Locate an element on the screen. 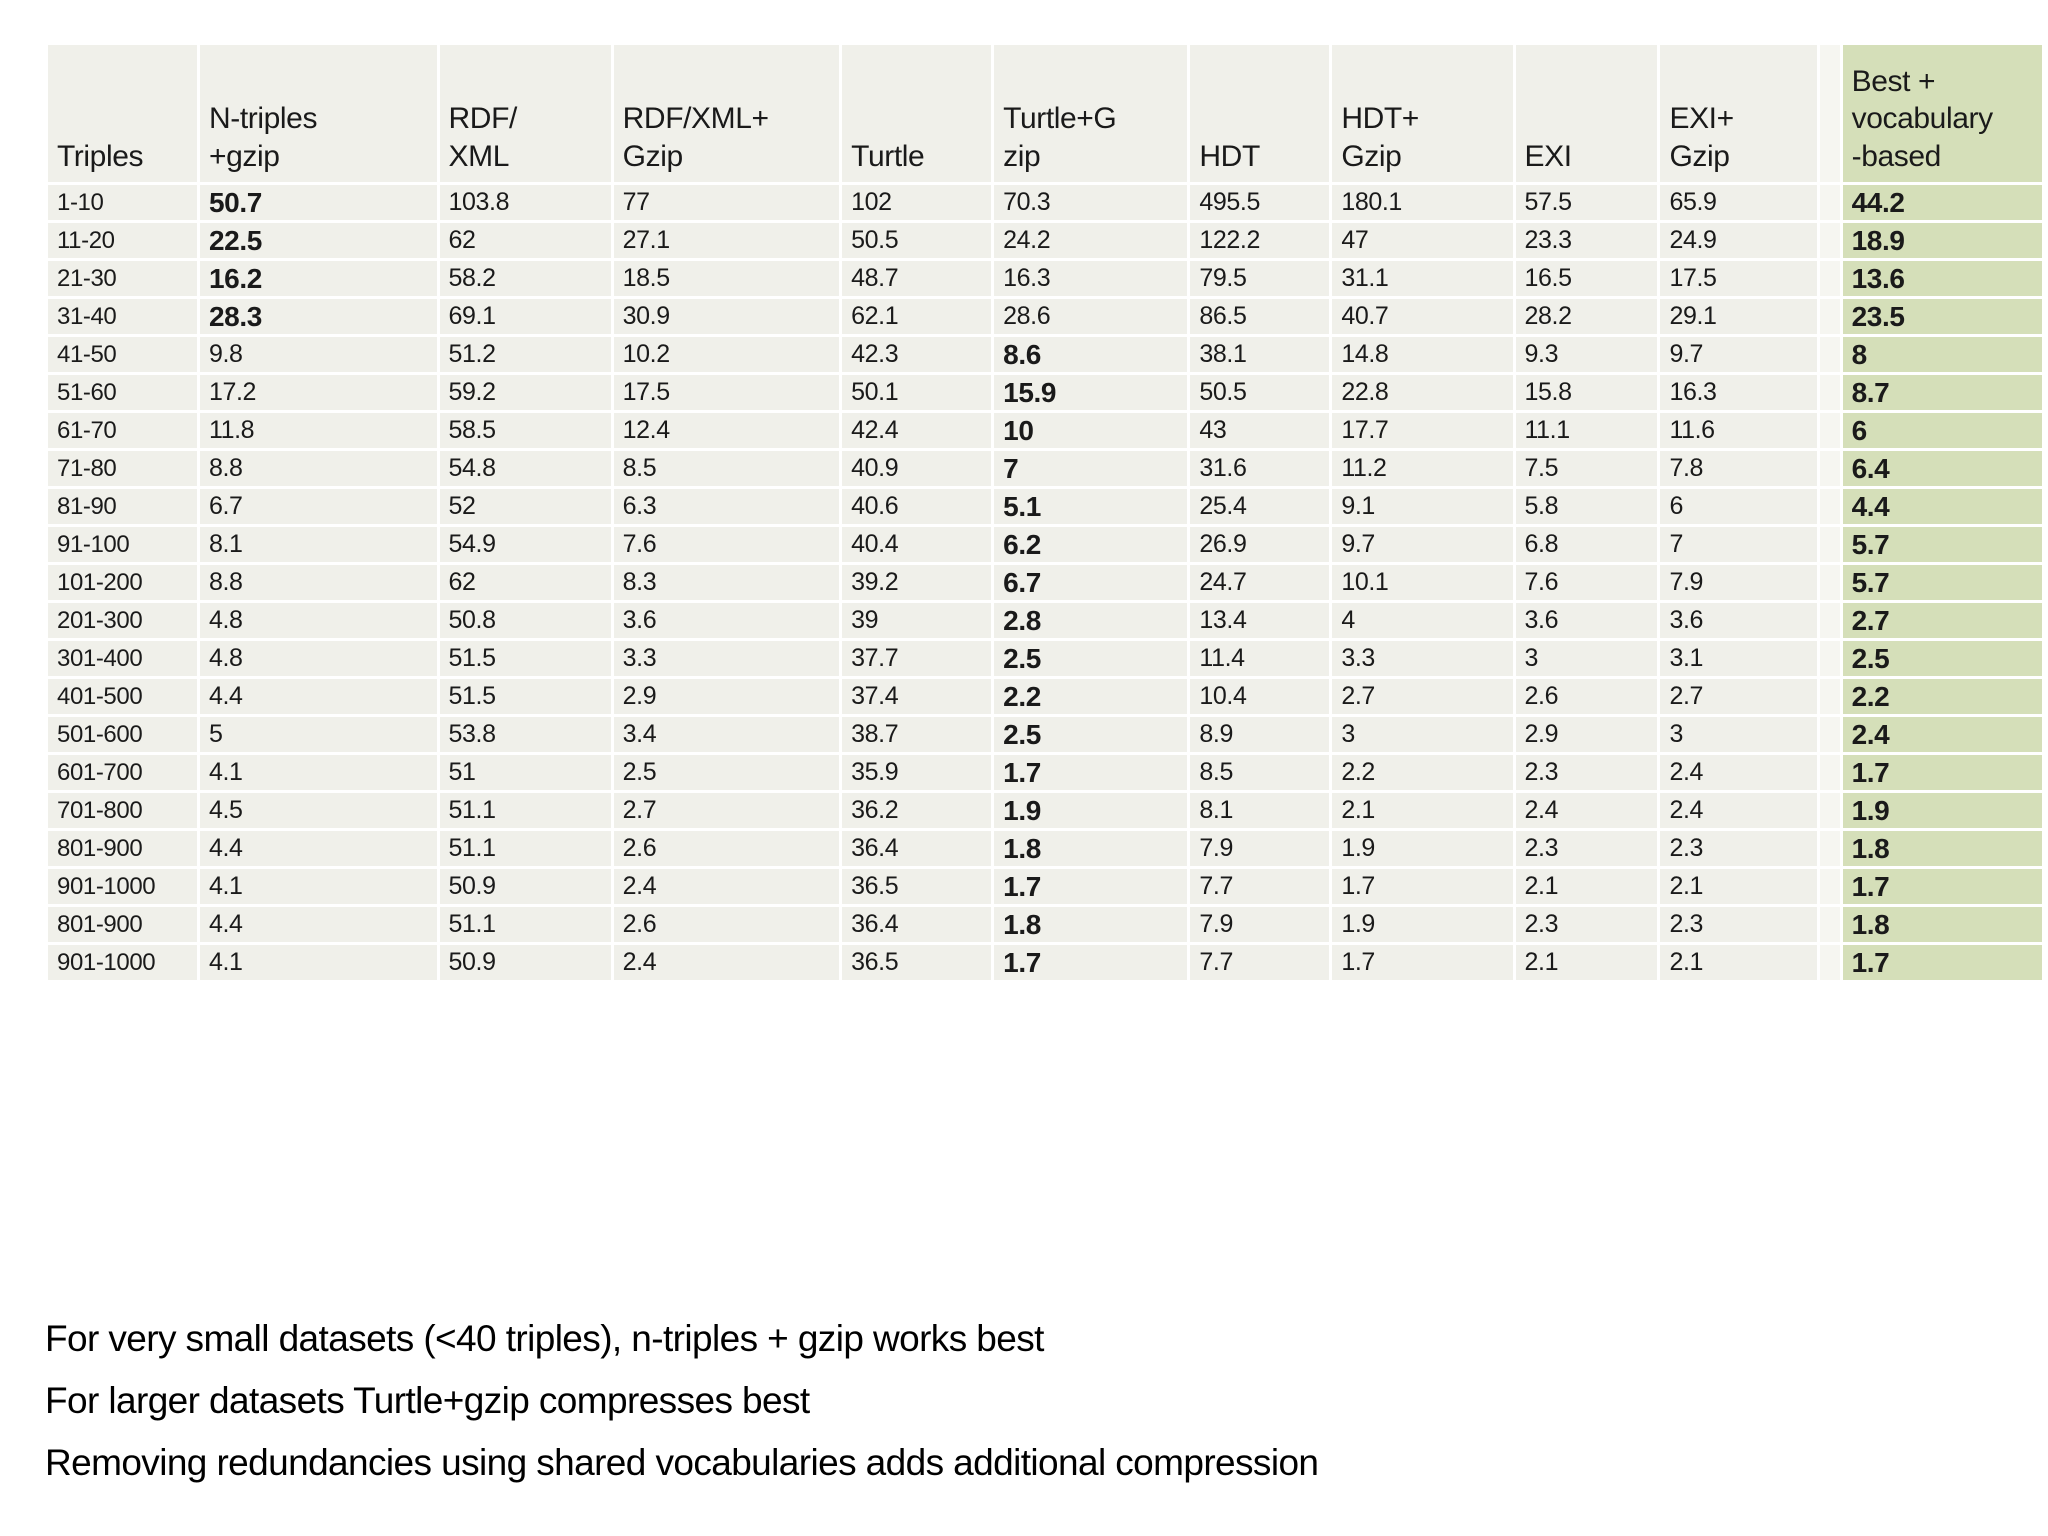 Image resolution: width=2048 pixels, height=1536 pixels. column-header-rdf_xml_gzip: RDF/XML+ Gzip is located at coordinates (726, 113).